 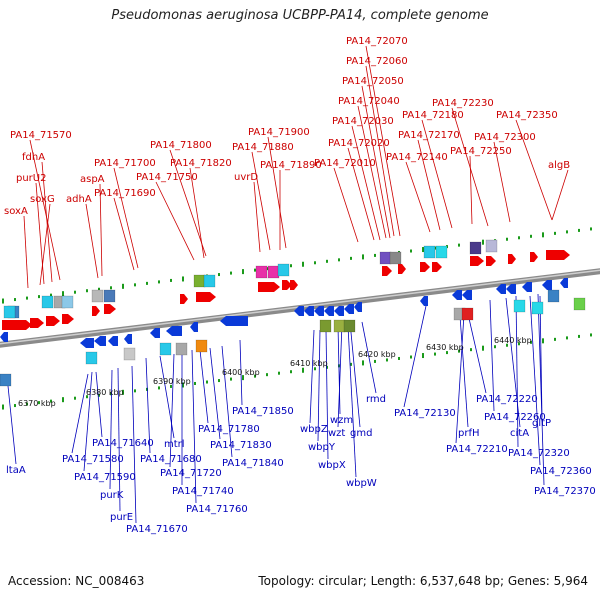 What do you see at coordinates (314, 429) in the screenshot?
I see `gene-label-reverse: wbpZ` at bounding box center [314, 429].